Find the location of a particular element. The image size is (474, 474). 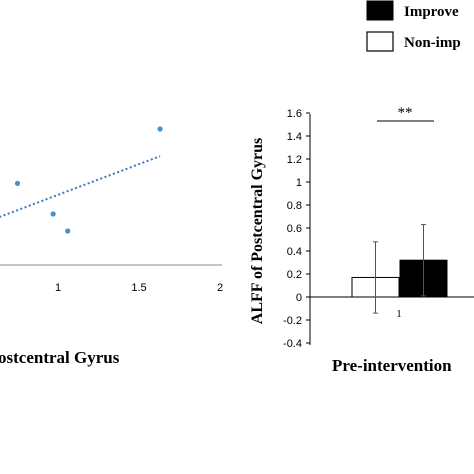

scatter-x-axis-label: ostcentral Gyrus is located at coordinates (60, 357).